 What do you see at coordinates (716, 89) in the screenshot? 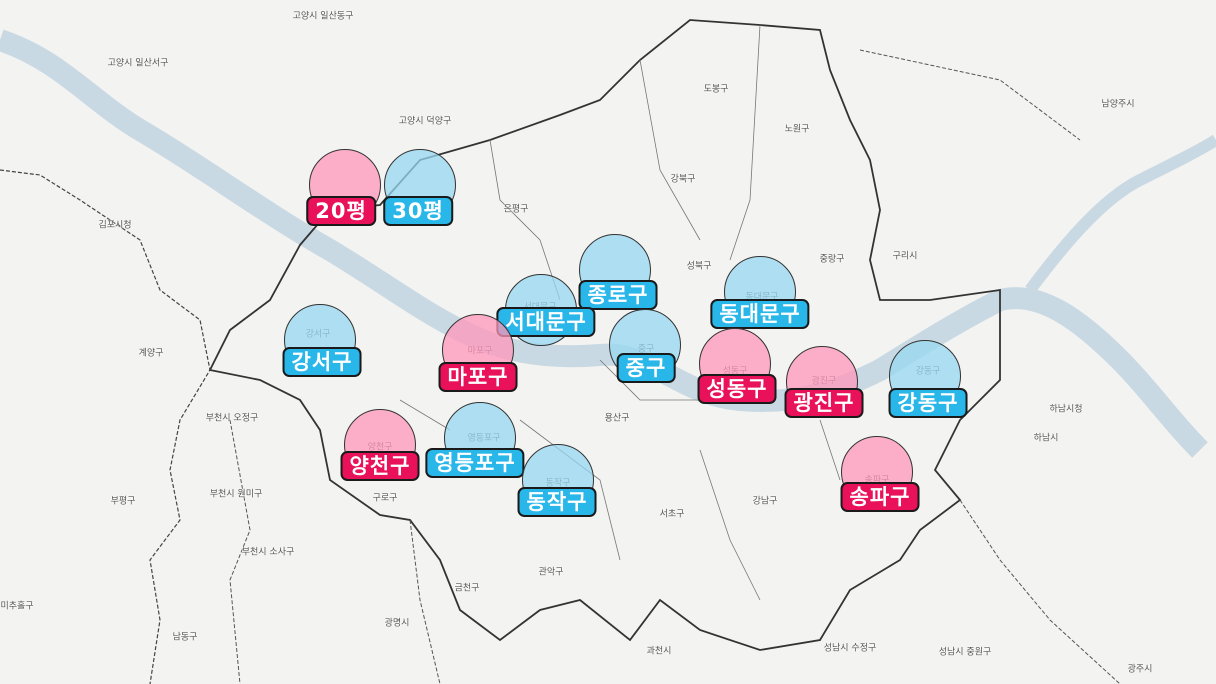
I see `map-label: 도봉구` at bounding box center [716, 89].